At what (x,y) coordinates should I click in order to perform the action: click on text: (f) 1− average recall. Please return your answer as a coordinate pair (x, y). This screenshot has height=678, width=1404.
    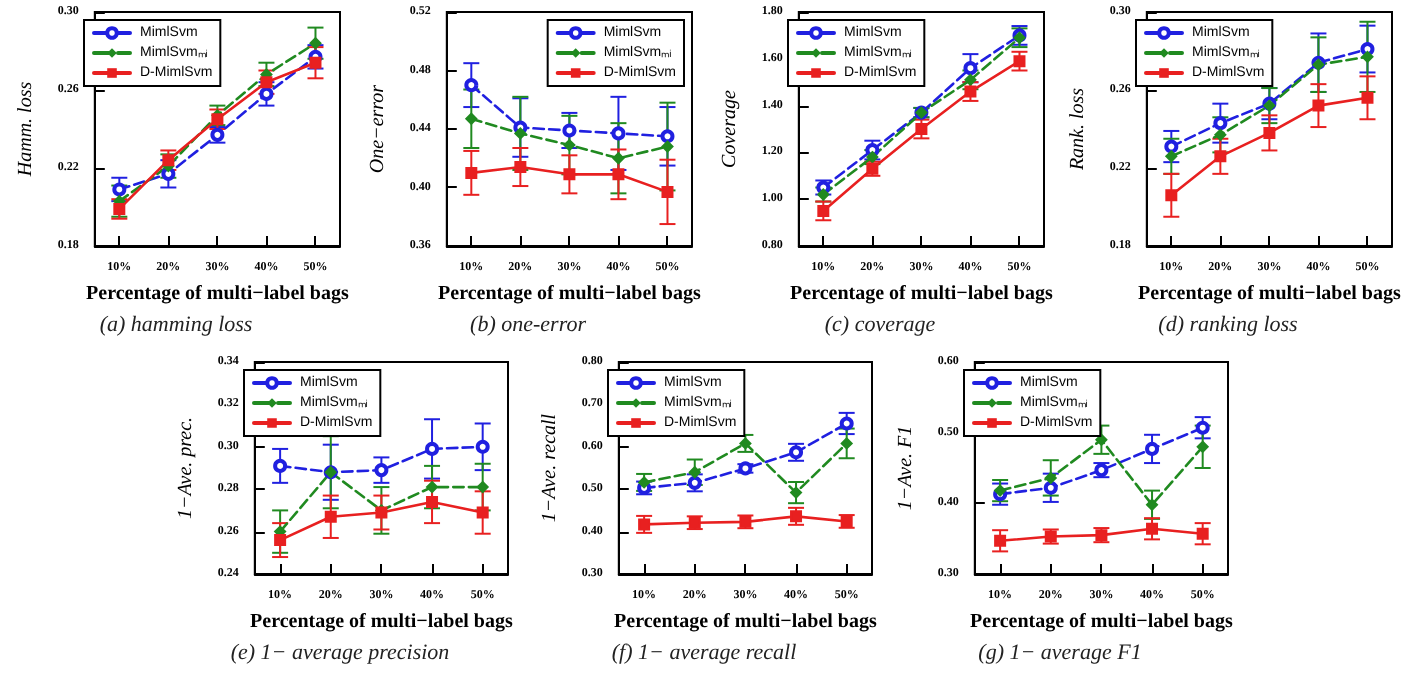
    Looking at the image, I should click on (704, 653).